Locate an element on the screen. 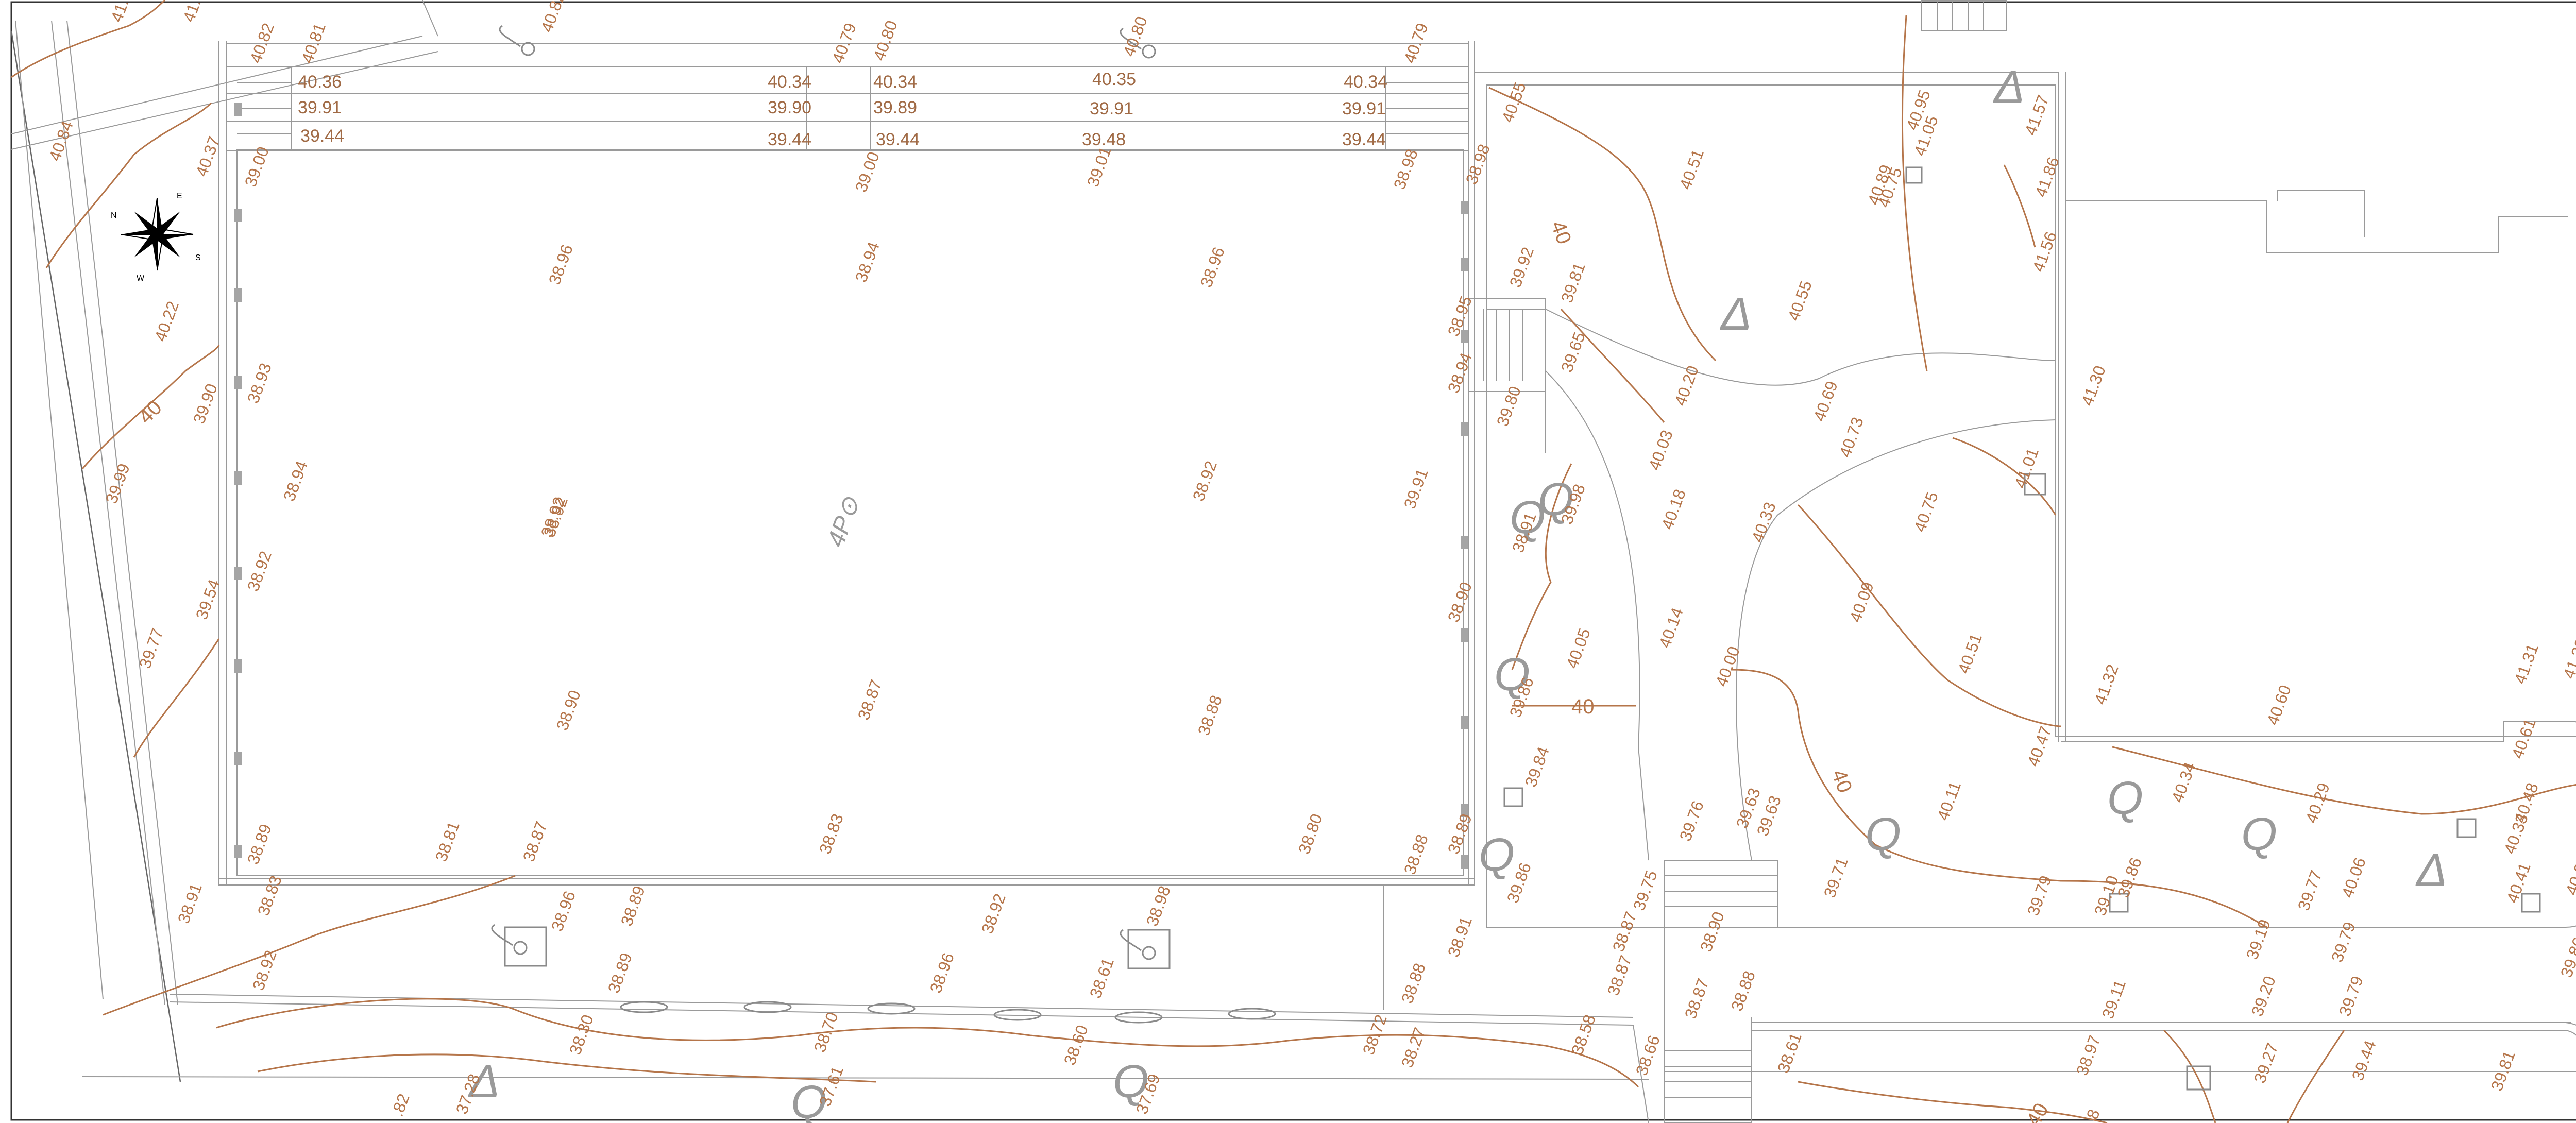 Image resolution: width=2576 pixels, height=1123 pixels. spot-height: 39.77 is located at coordinates (151, 648).